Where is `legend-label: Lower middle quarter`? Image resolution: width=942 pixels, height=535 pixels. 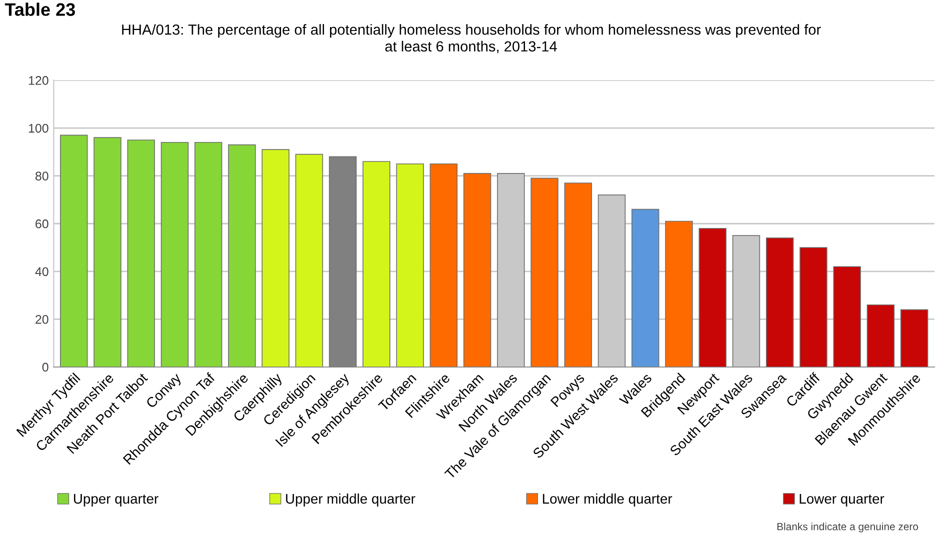 legend-label: Lower middle quarter is located at coordinates (607, 500).